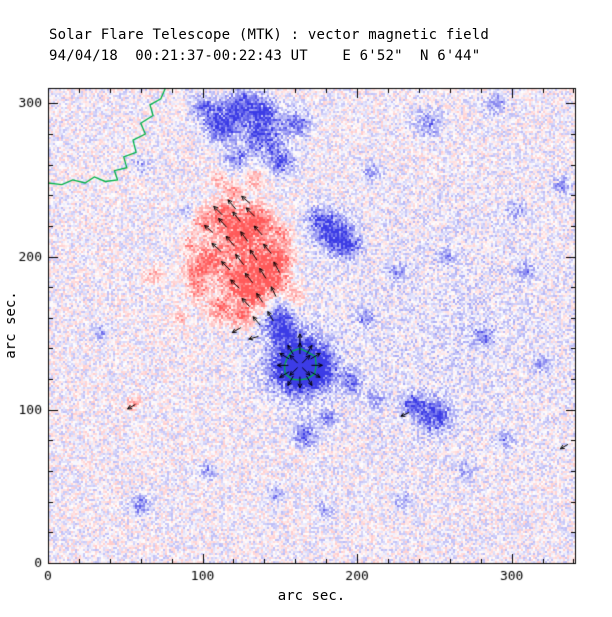 The height and width of the screenshot is (617, 612). Describe the element at coordinates (11, 325) in the screenshot. I see `y-axis-label: arc sec.` at that location.